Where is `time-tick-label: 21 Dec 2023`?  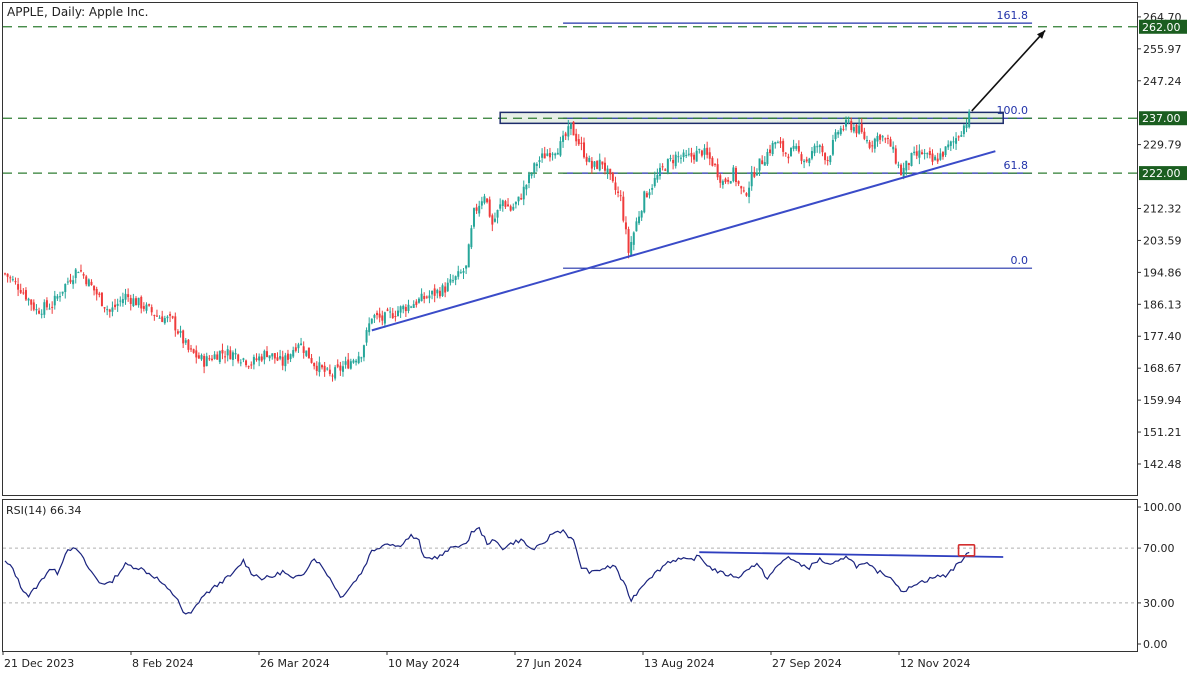 time-tick-label: 21 Dec 2023 is located at coordinates (39, 663).